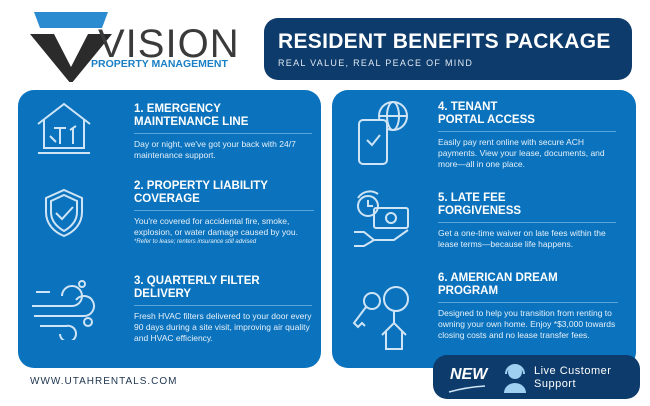  I want to click on house-tools-icon, so click(64, 128).